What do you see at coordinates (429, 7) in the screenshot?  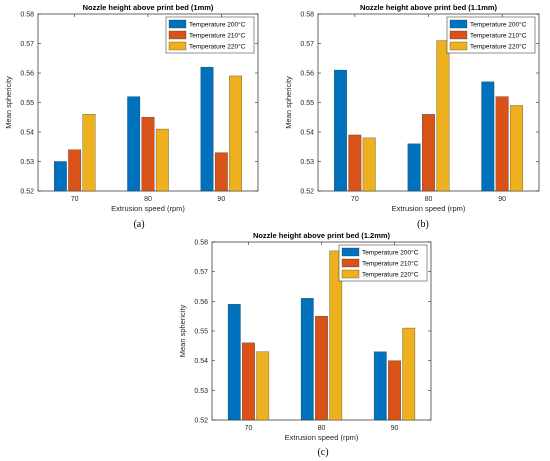 I see `chart-title: Nozzle height above print bed (1.1mm)` at bounding box center [429, 7].